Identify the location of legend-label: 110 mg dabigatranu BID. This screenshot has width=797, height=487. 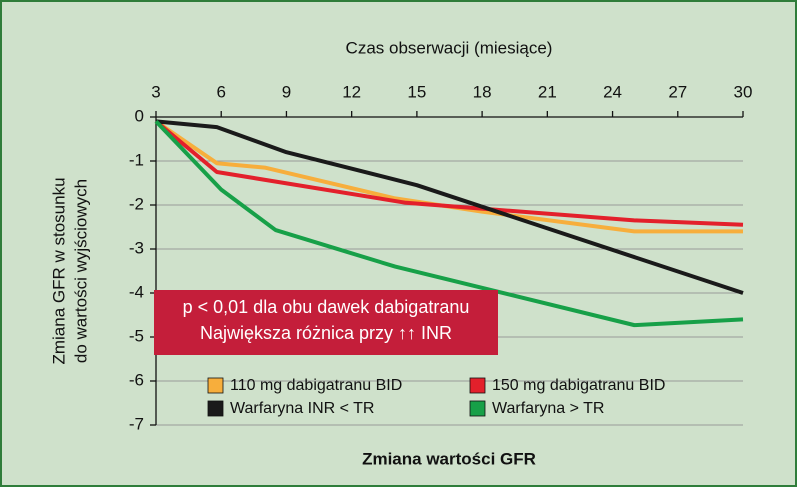
(316, 385).